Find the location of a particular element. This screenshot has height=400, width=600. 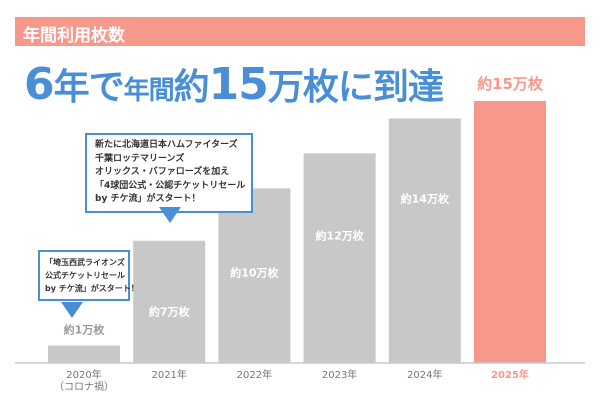

headline-text: に到達 is located at coordinates (390, 87).